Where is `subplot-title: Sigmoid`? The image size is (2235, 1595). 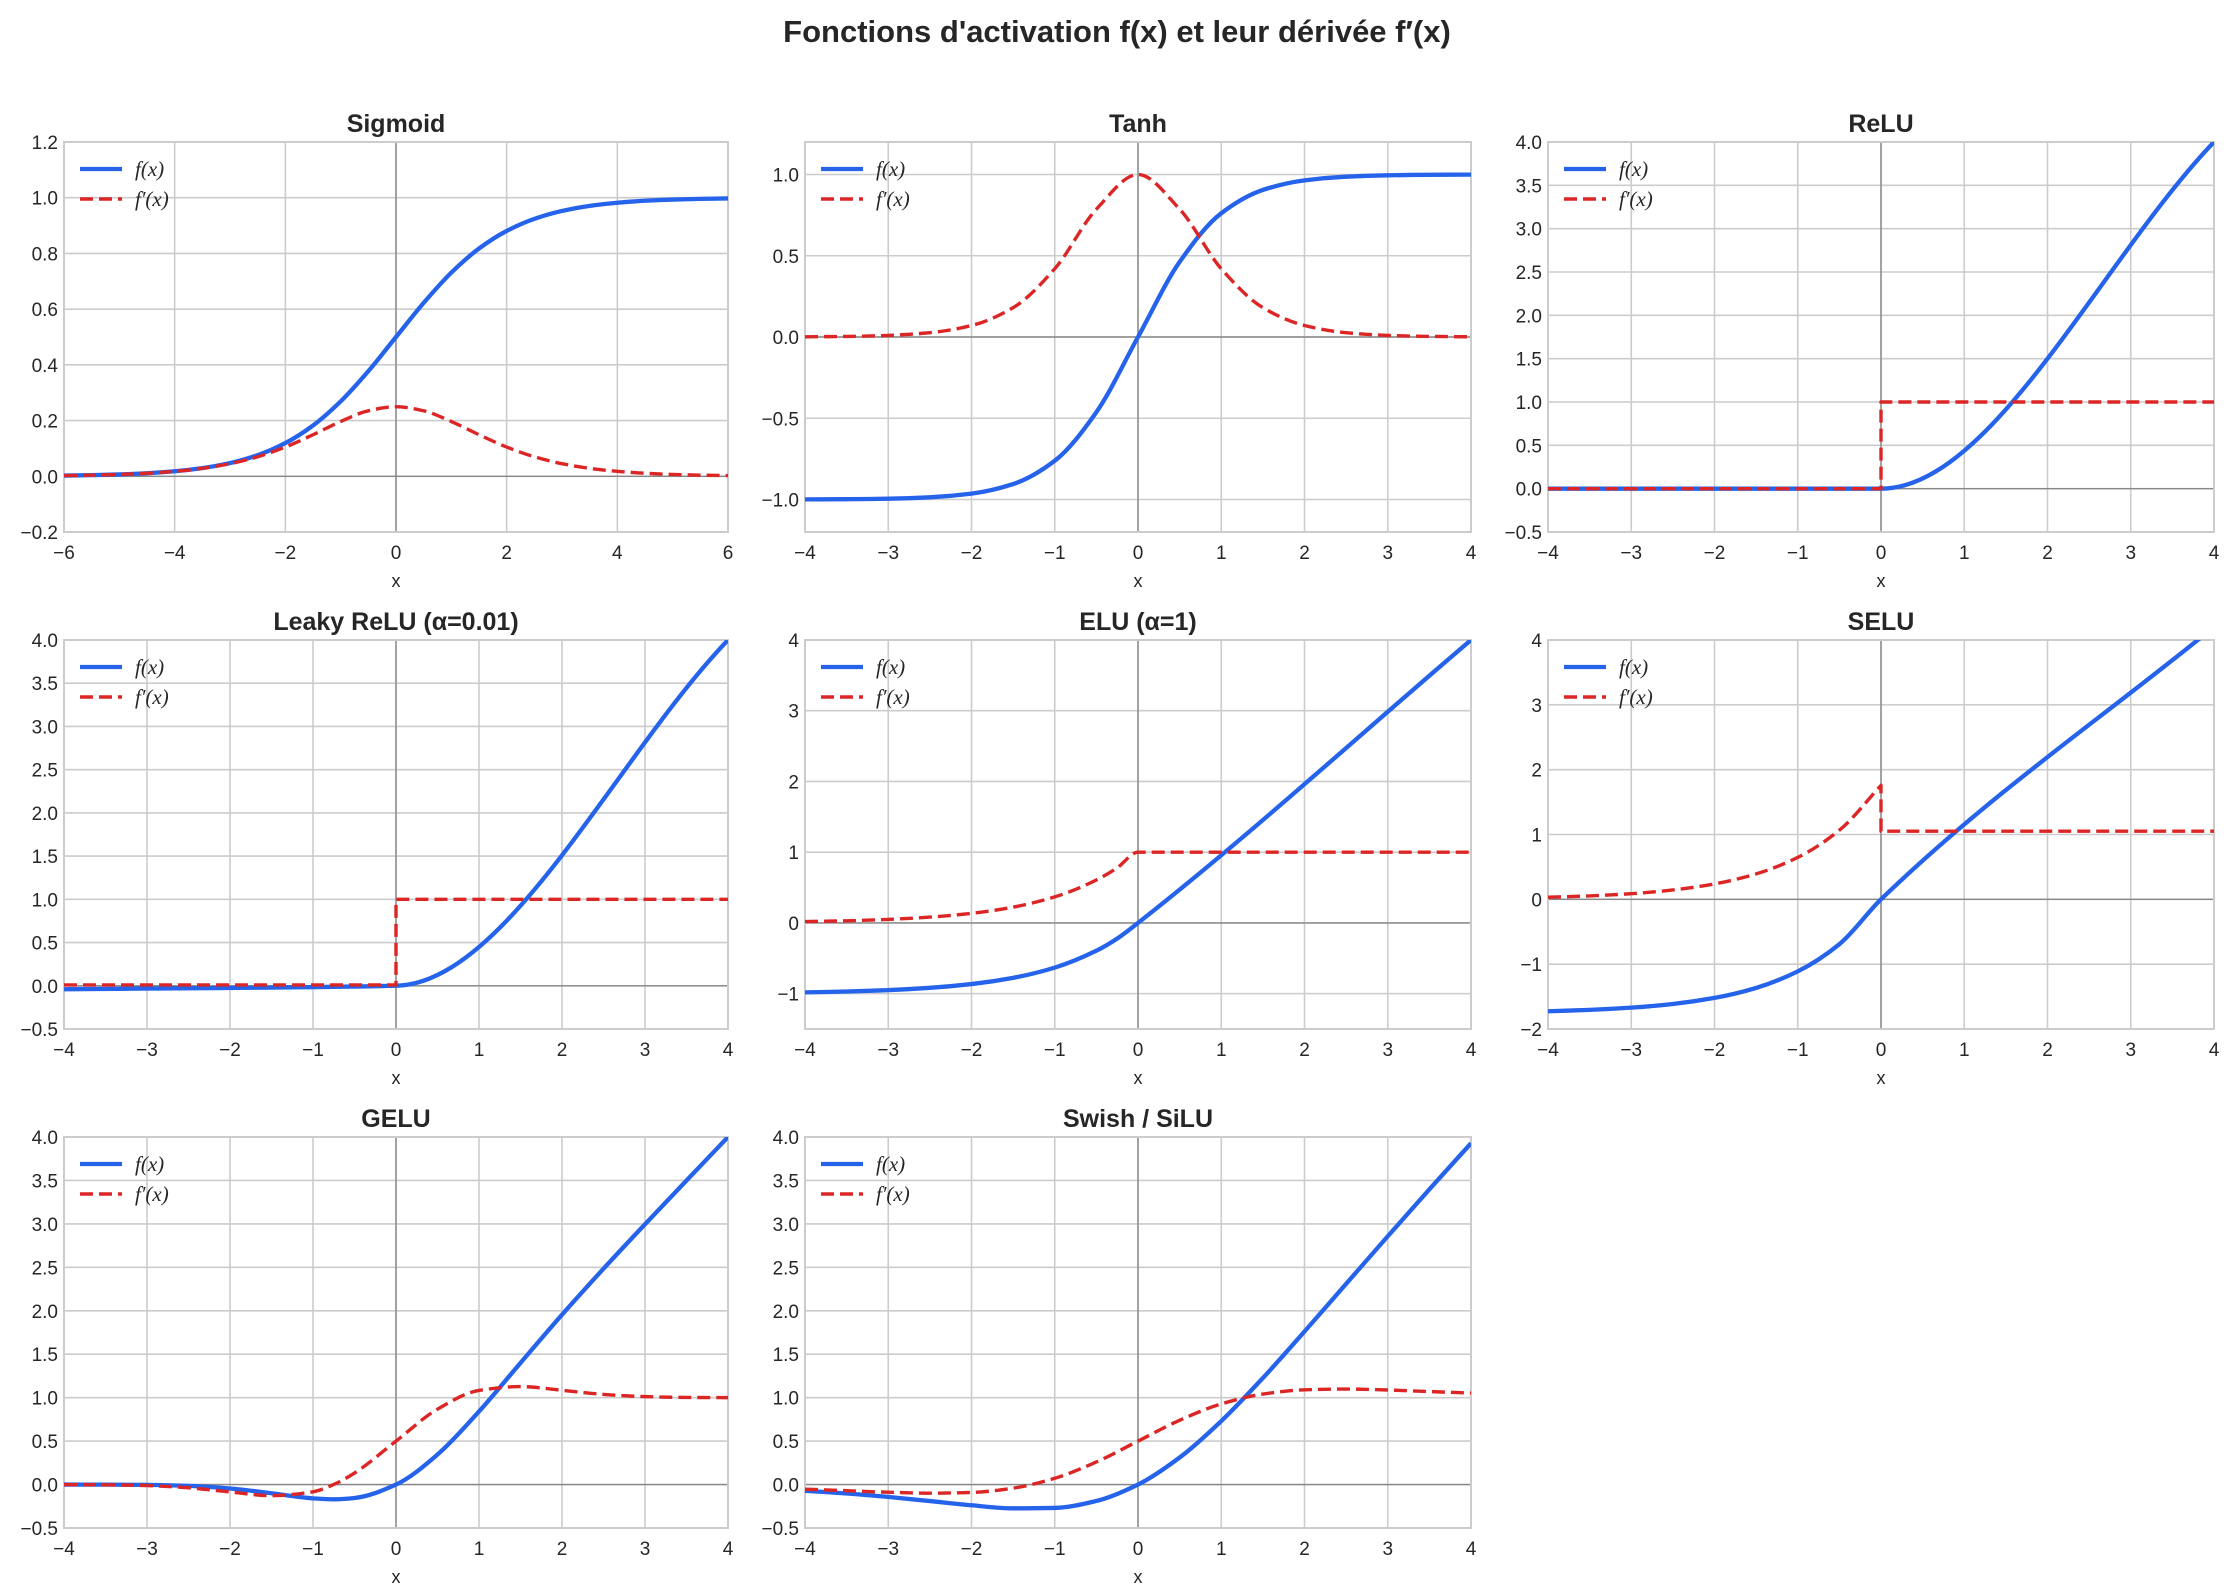
subplot-title: Sigmoid is located at coordinates (396, 124).